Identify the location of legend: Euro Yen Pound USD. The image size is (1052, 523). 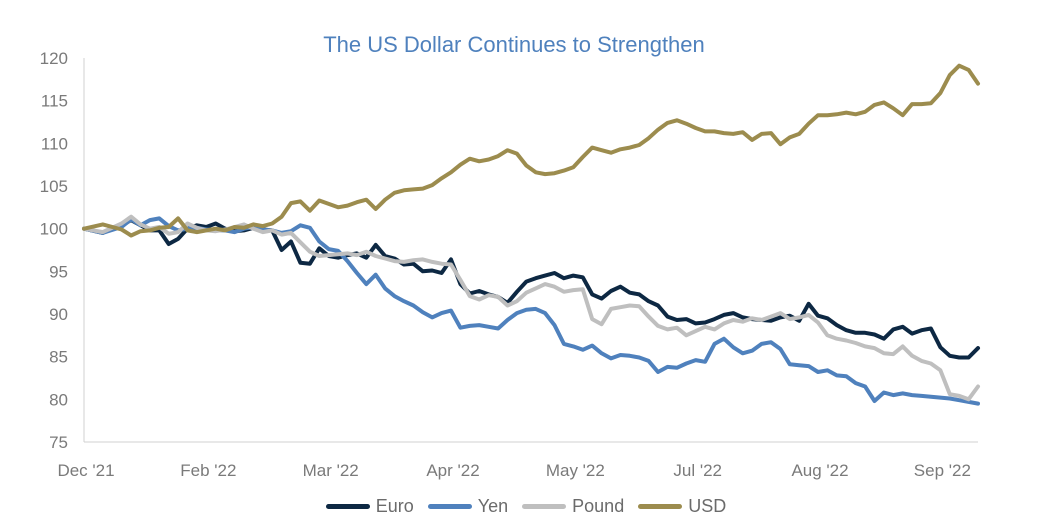
(526, 506).